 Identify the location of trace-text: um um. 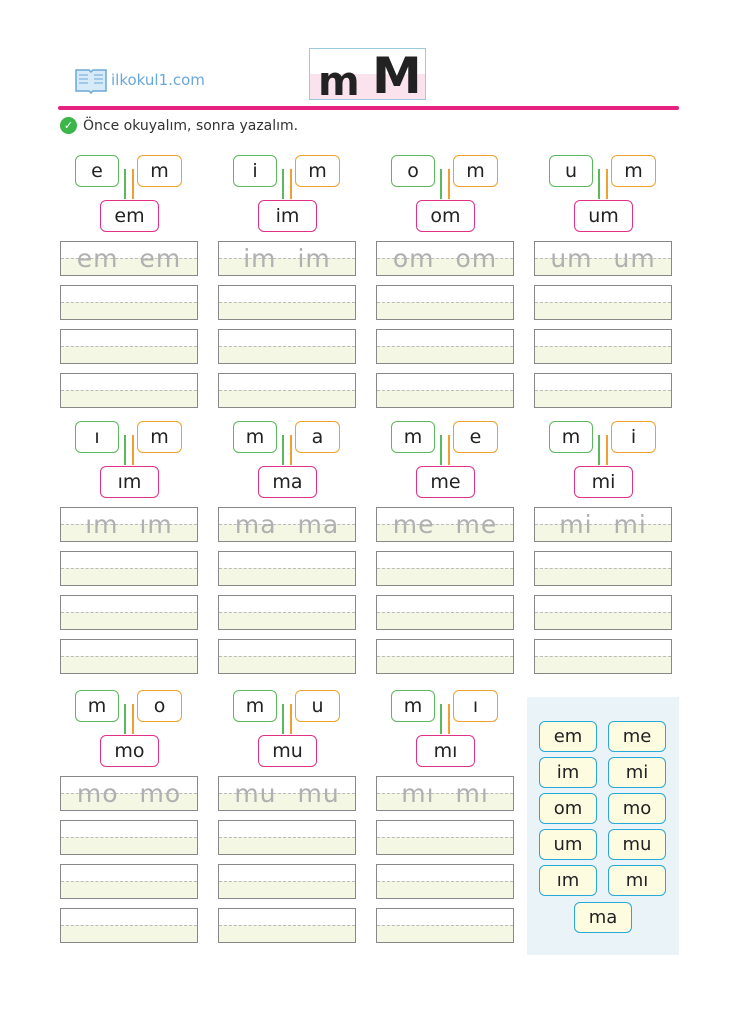
(603, 258).